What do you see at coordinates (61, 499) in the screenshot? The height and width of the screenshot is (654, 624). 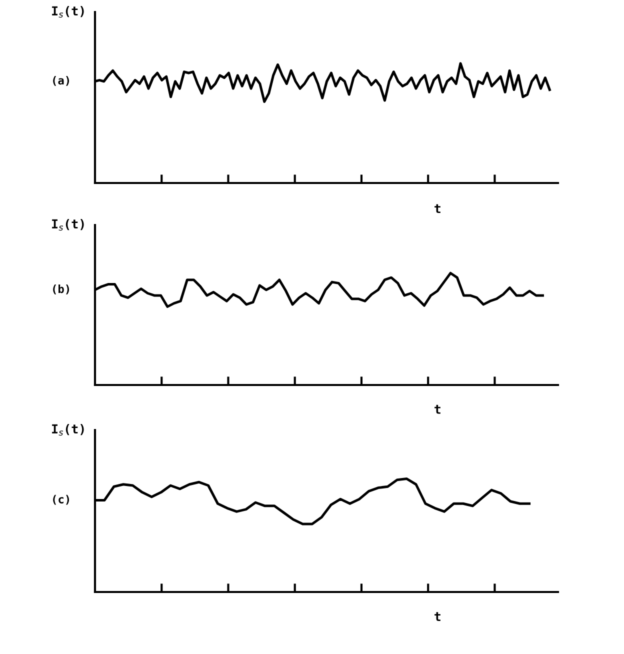 I see `text: (c)` at bounding box center [61, 499].